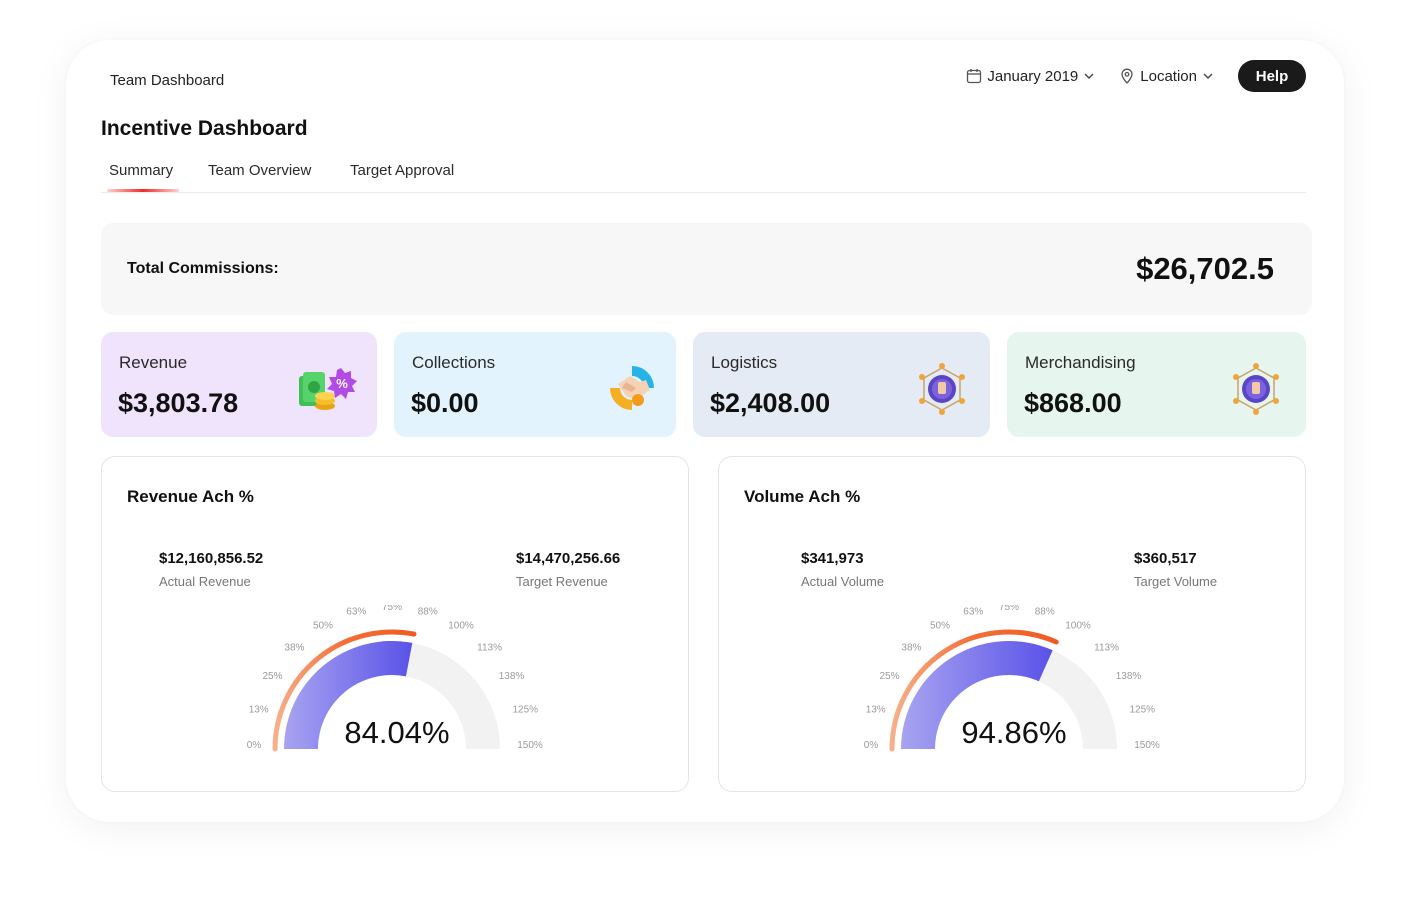 This screenshot has width=1408, height=900. I want to click on page-title: Incentive Dashboard, so click(204, 128).